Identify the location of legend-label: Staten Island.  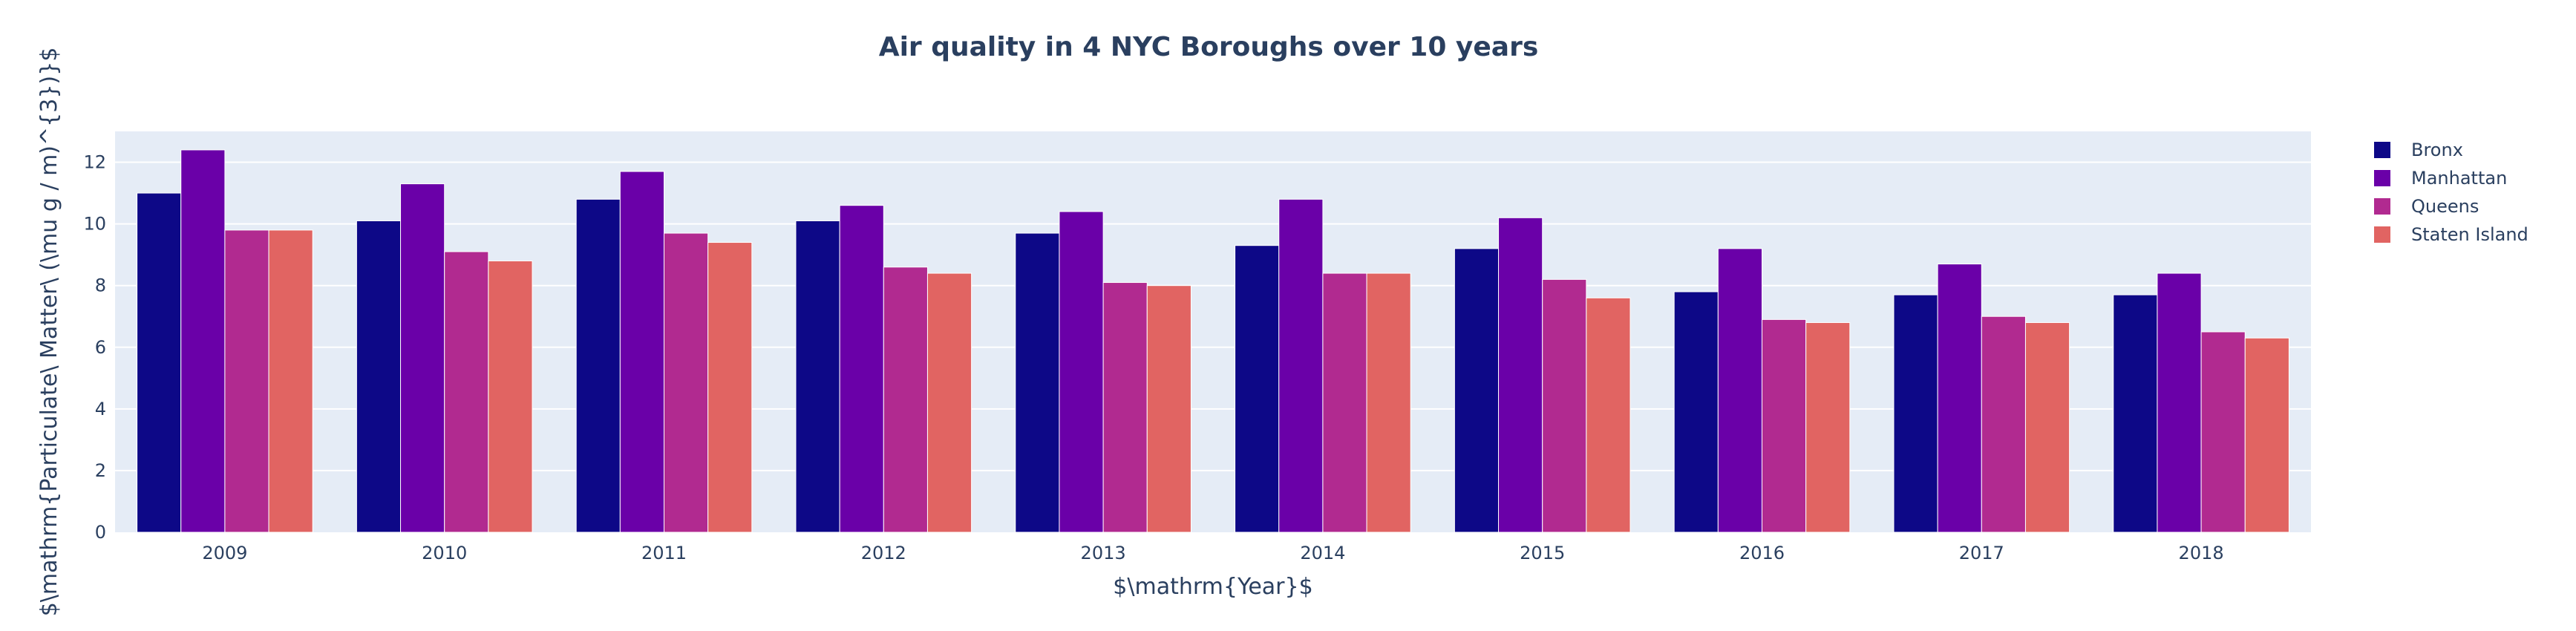
(2469, 234).